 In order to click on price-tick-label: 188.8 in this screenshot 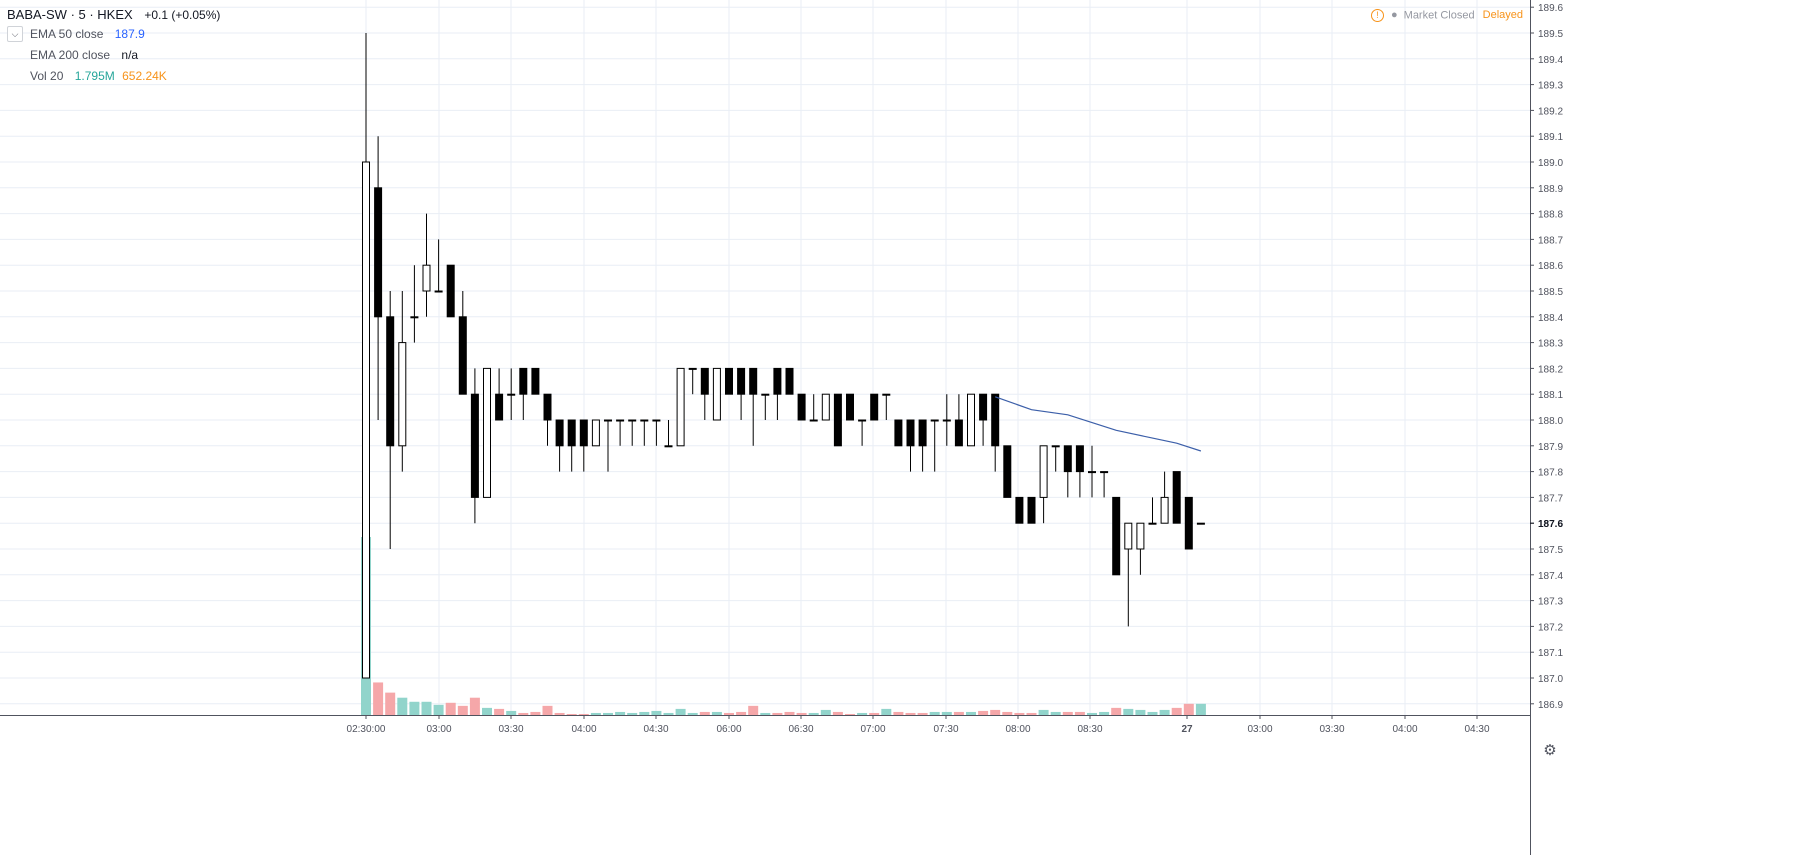, I will do `click(1550, 215)`.